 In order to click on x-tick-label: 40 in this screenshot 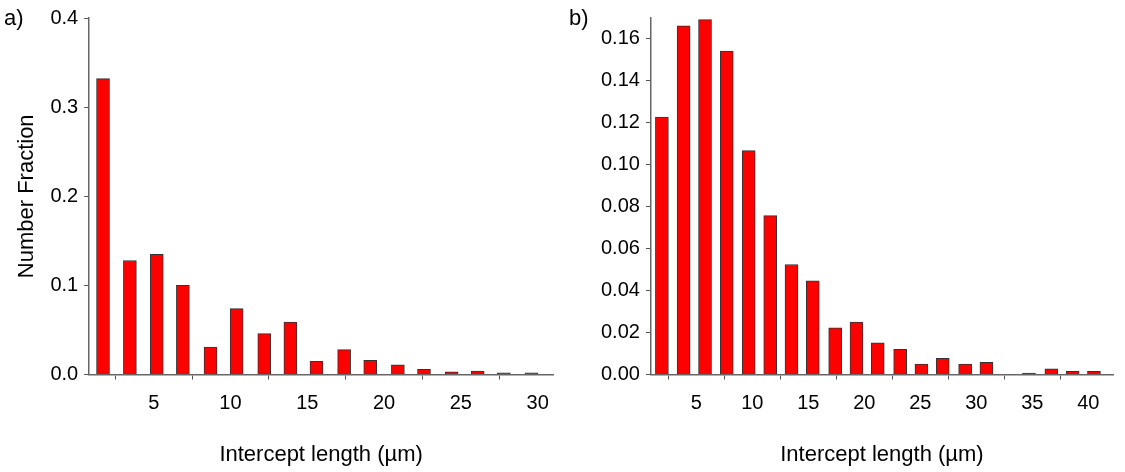, I will do `click(1088, 402)`.